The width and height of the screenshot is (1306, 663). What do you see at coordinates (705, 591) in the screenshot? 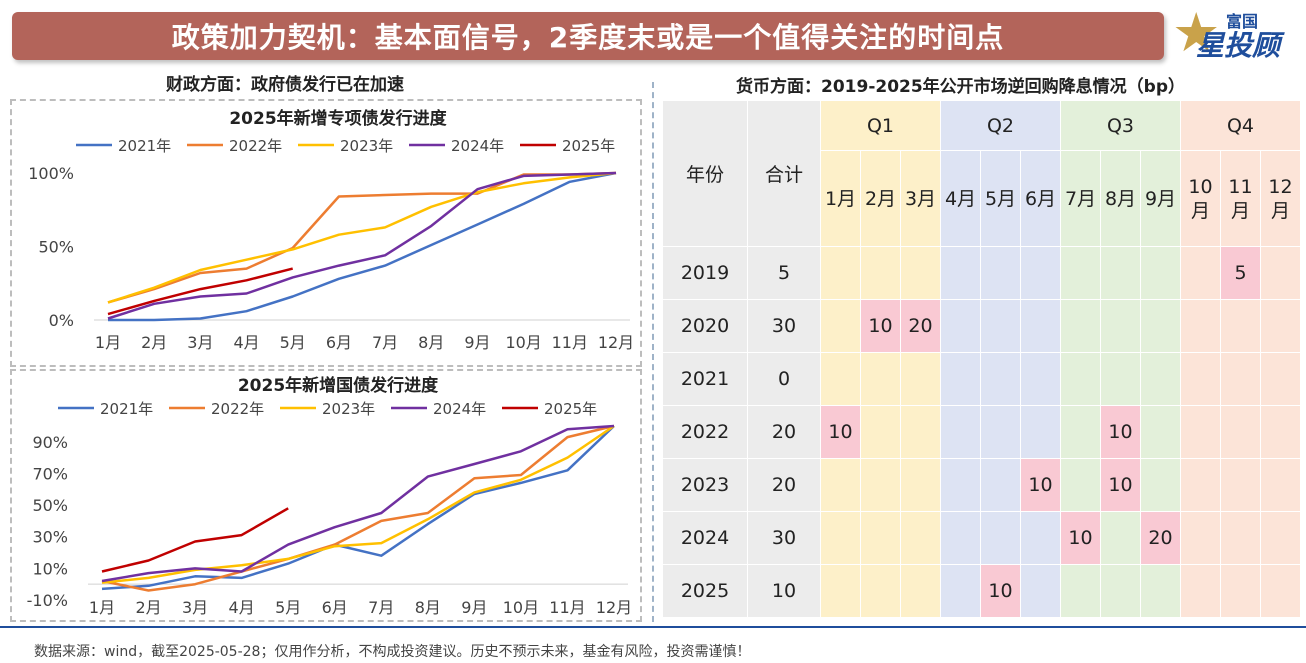
I see `year-cell: 2025` at bounding box center [705, 591].